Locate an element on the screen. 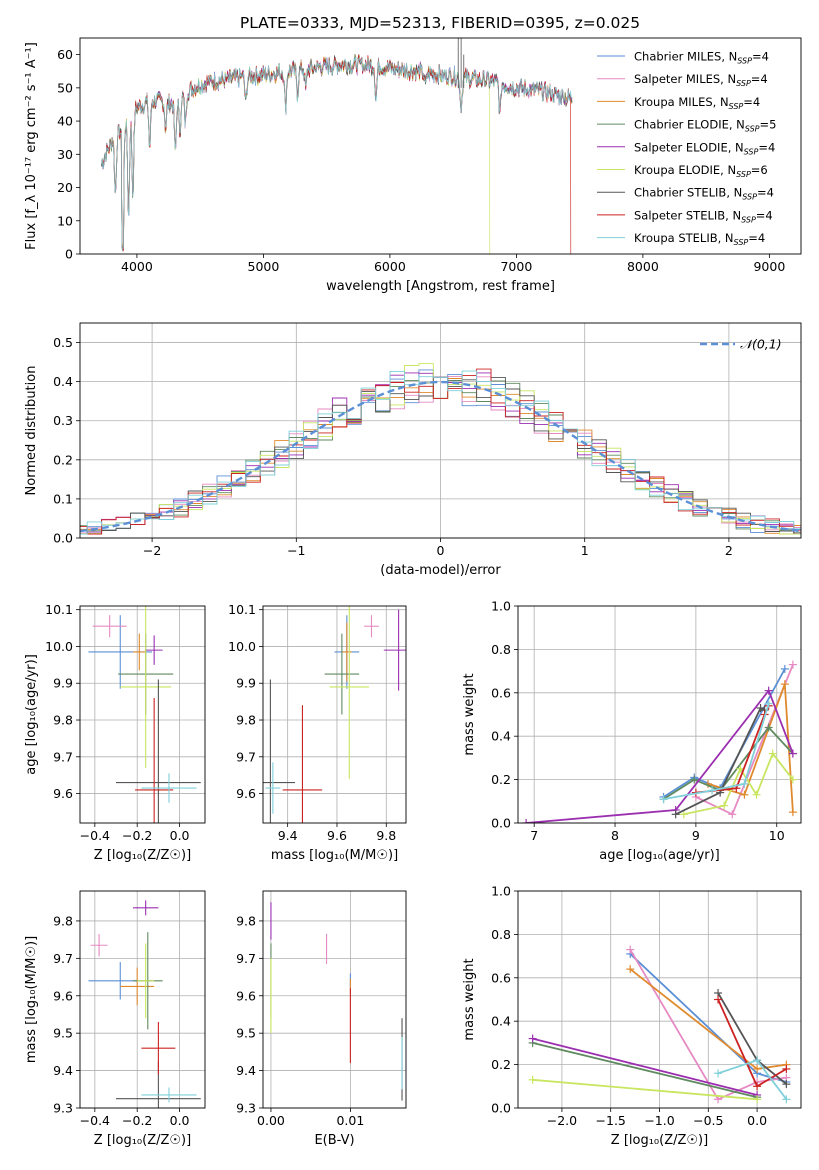 The width and height of the screenshot is (819, 1170). x-axis-label: E(B-V) is located at coordinates (334, 1140).